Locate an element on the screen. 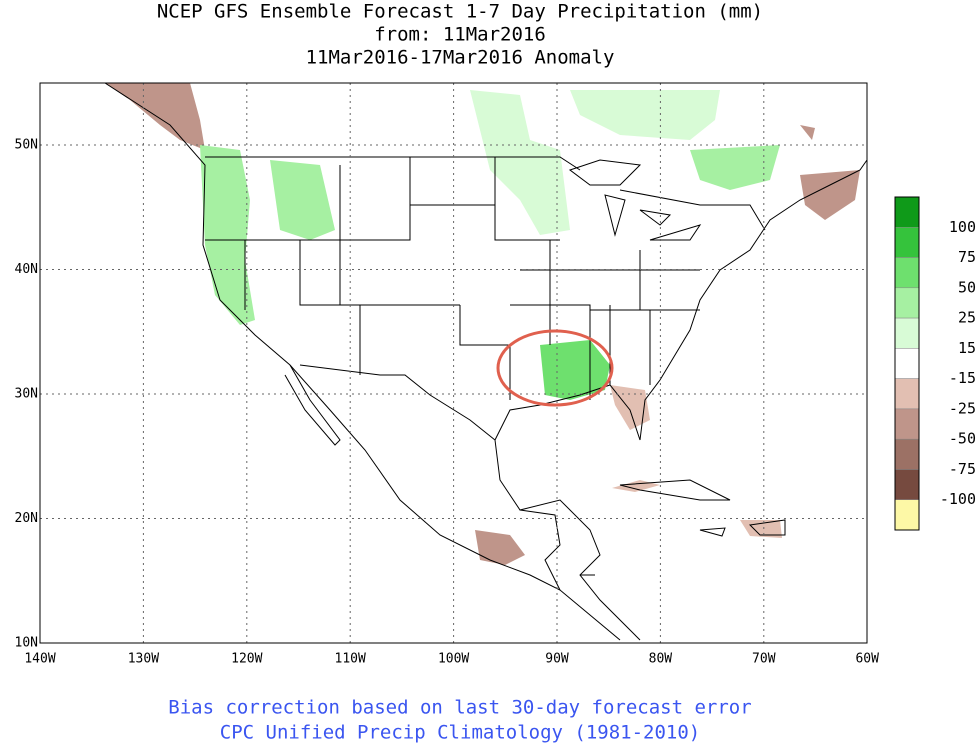 The height and width of the screenshot is (744, 979). legend-frame is located at coordinates (907, 363).